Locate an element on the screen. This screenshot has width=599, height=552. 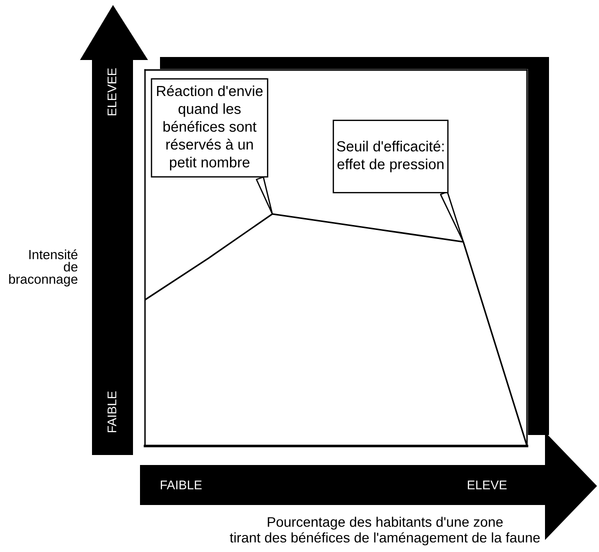
text: Réaction d'envie quand les bénéfices sont réservés à un petit nombre is located at coordinates (210, 127).